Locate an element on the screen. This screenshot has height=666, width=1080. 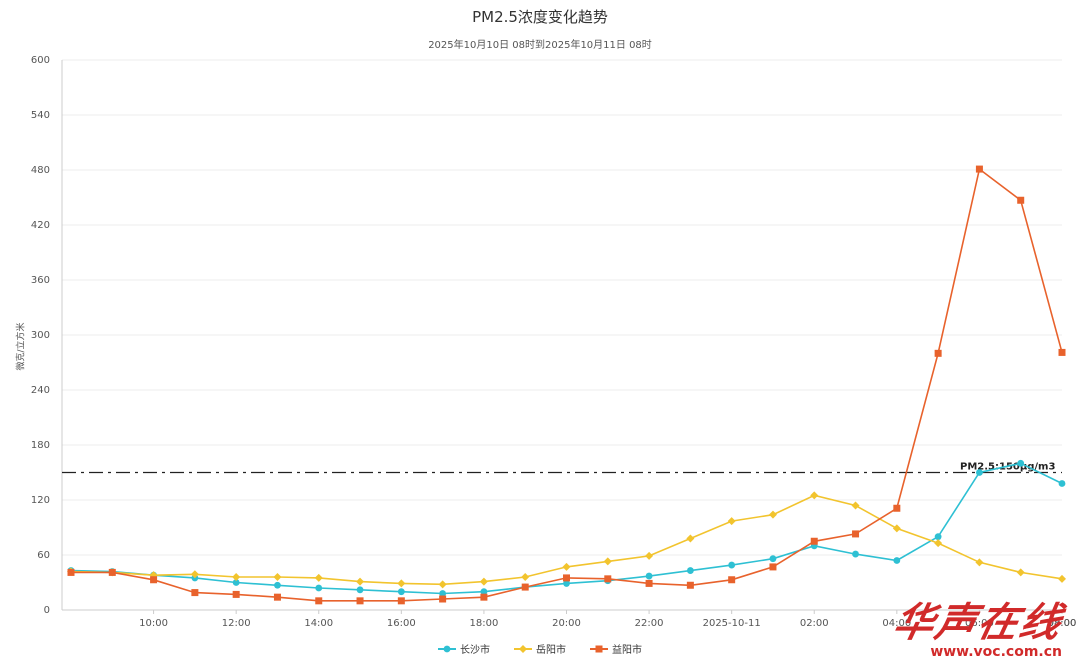
x-tick-label: 16:00 is located at coordinates (401, 623).